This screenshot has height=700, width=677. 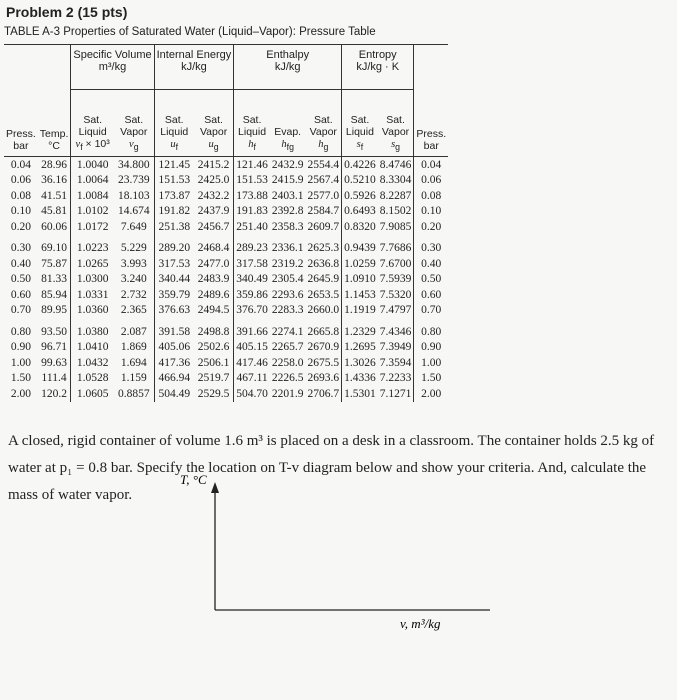 I want to click on column-header: Evap. hfg, so click(x=287, y=123).